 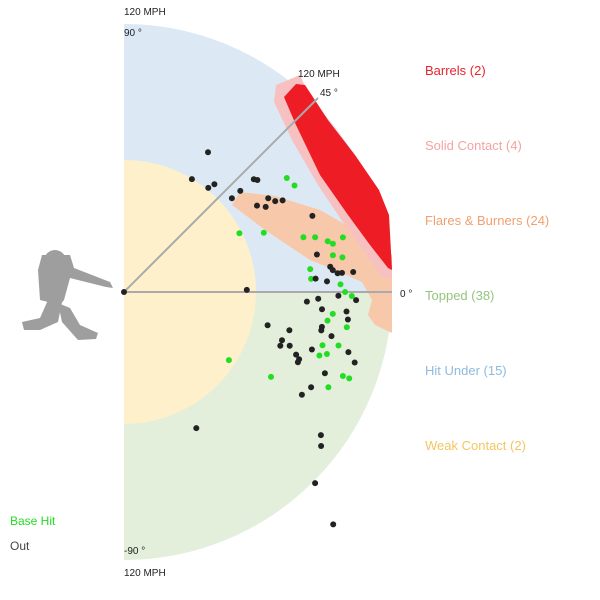 What do you see at coordinates (20, 546) in the screenshot?
I see `legend-out: Out` at bounding box center [20, 546].